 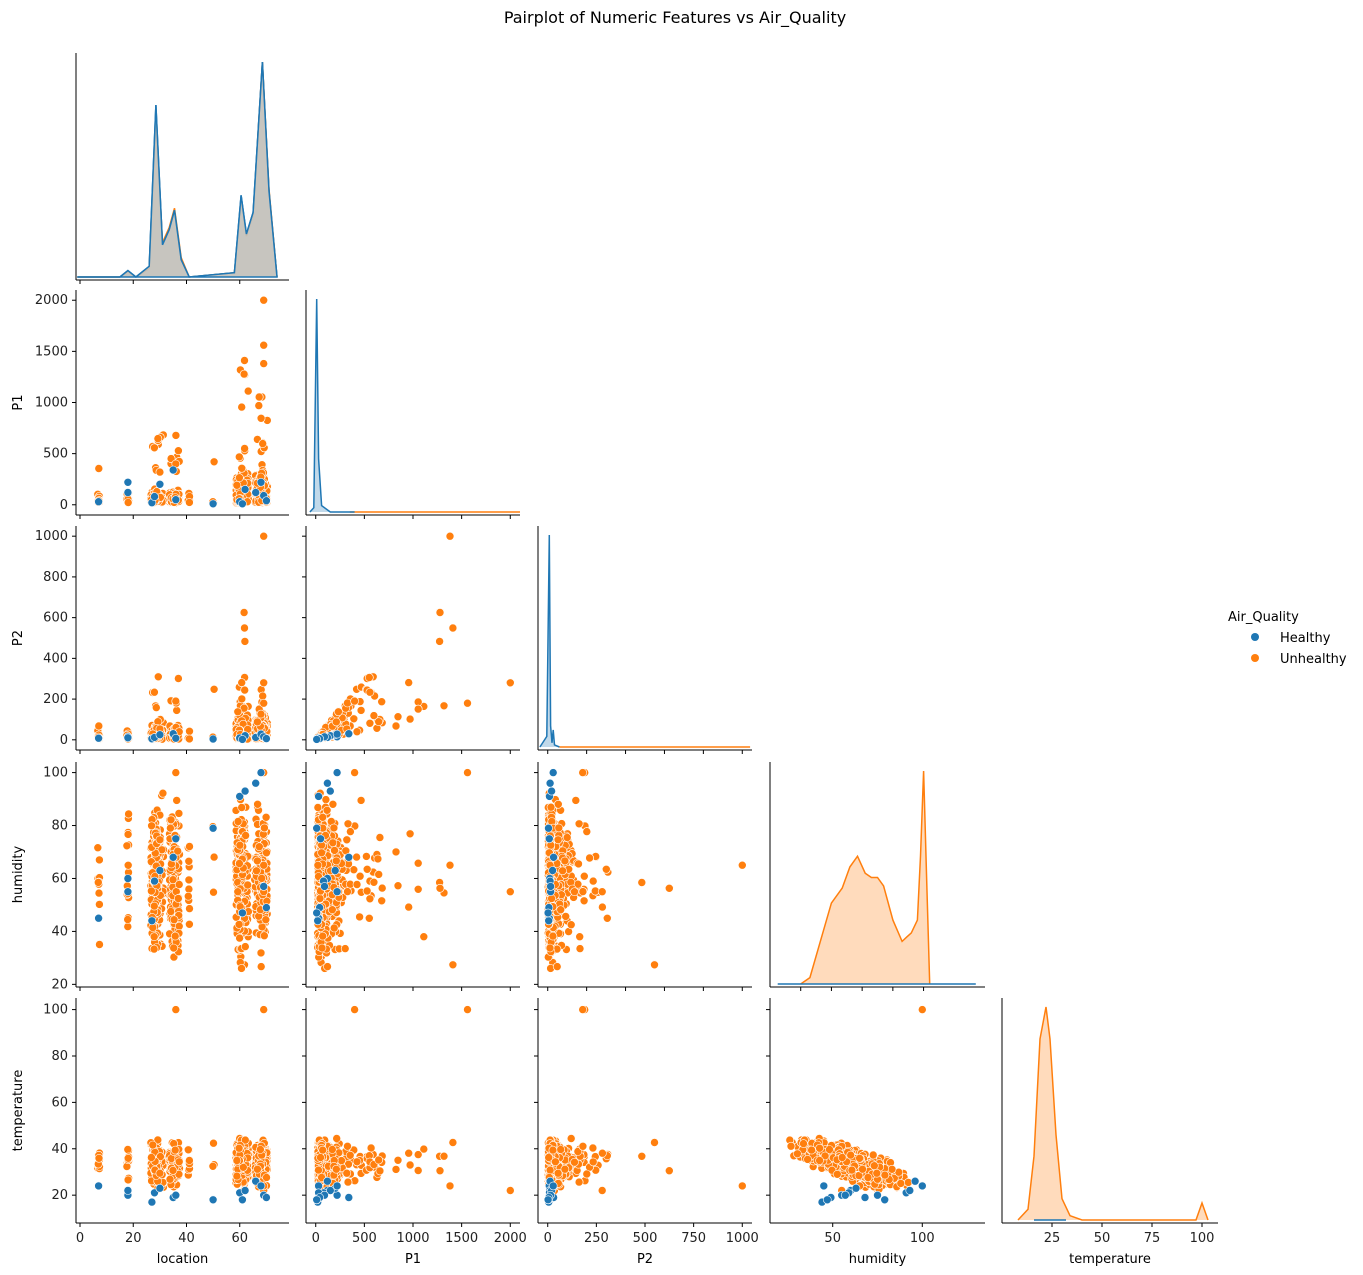 What do you see at coordinates (18, 874) in the screenshot?
I see `y-axis-label: humidity` at bounding box center [18, 874].